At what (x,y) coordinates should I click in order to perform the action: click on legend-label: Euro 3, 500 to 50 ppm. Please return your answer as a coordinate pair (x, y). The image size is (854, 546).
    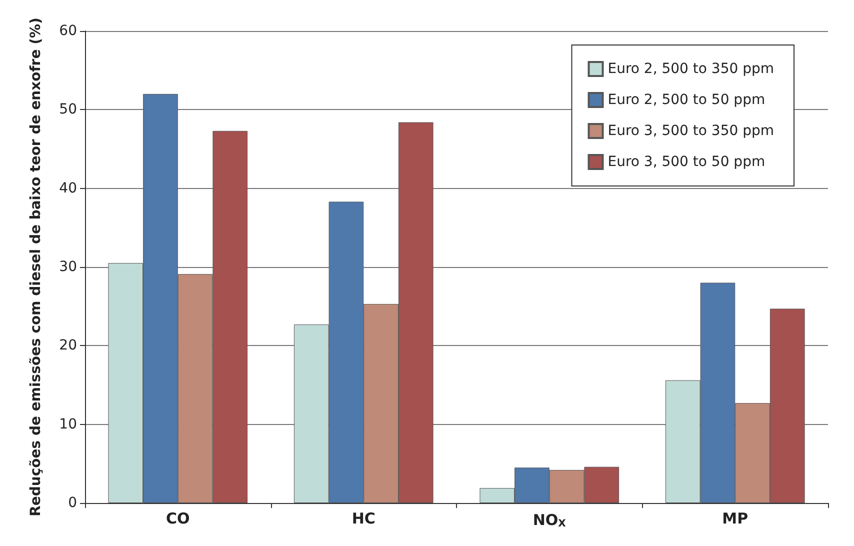
    Looking at the image, I should click on (687, 162).